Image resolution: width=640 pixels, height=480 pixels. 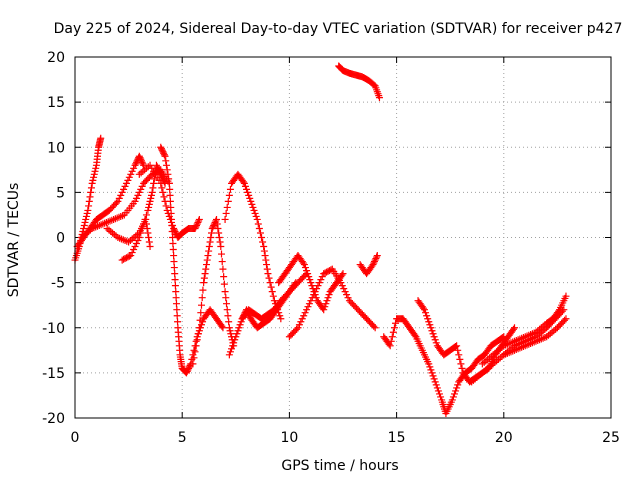 I want to click on y-tick-label: 20, so click(x=56, y=58).